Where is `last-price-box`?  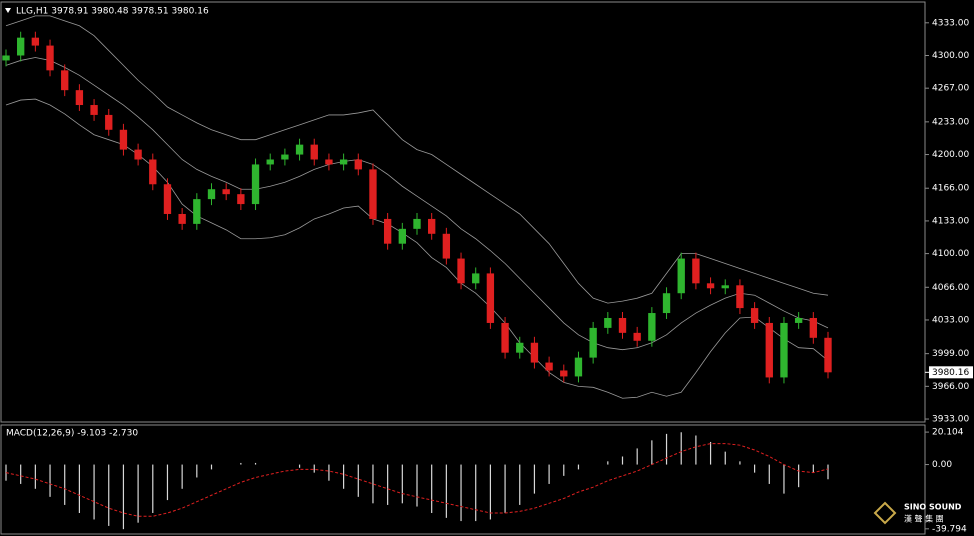
last-price-box is located at coordinates (951, 372).